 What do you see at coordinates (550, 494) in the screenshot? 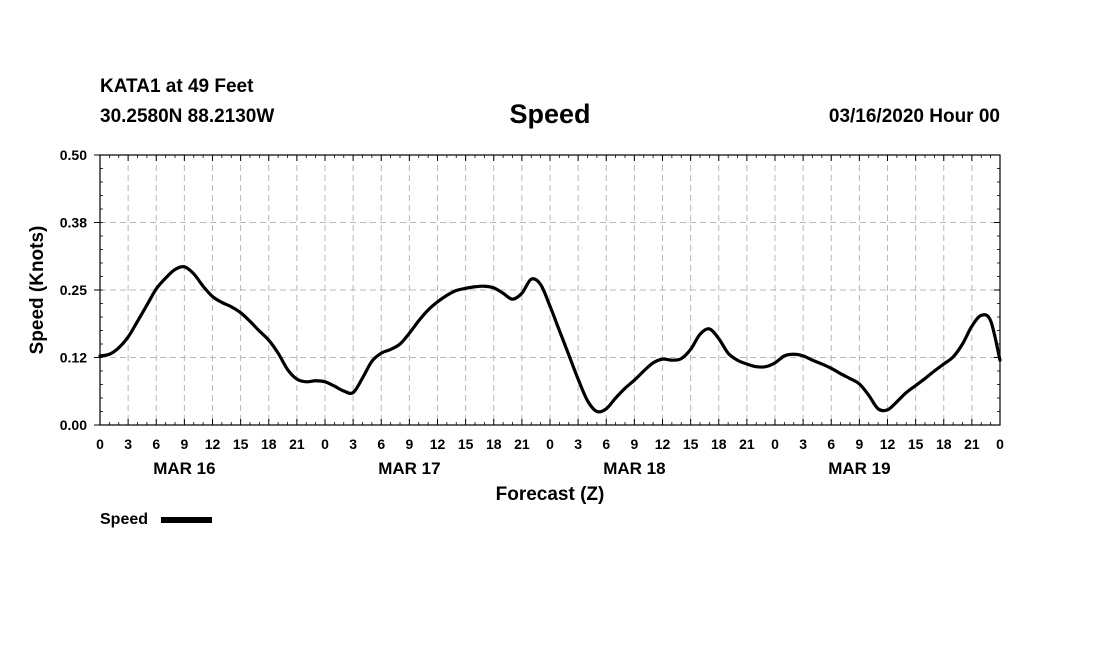
I see `x-axis-title: Forecast (Z)` at bounding box center [550, 494].